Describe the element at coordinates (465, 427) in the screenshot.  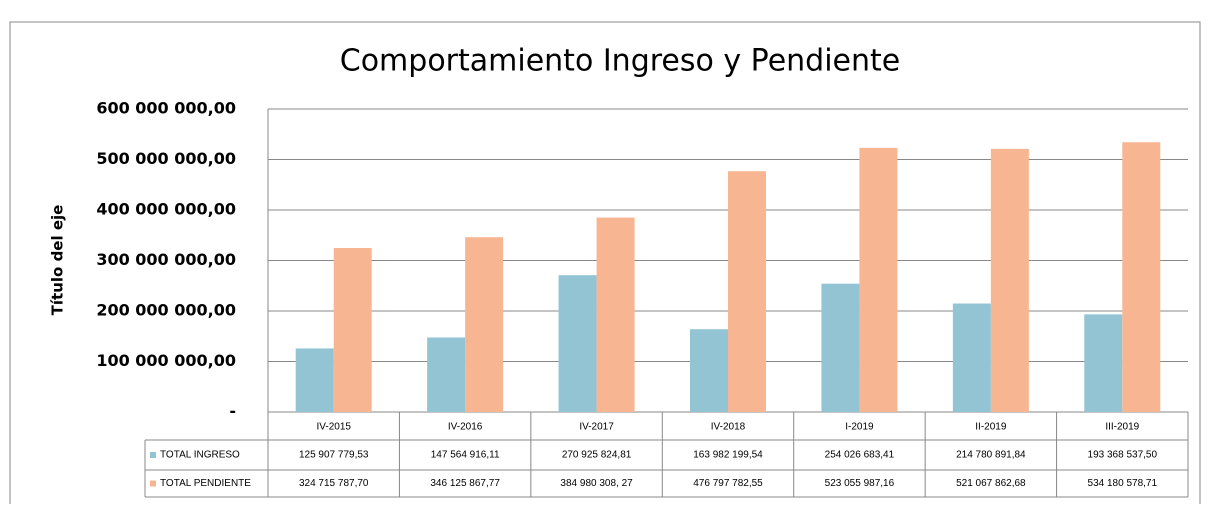
I see `x-tick-label: IV-2016` at that location.